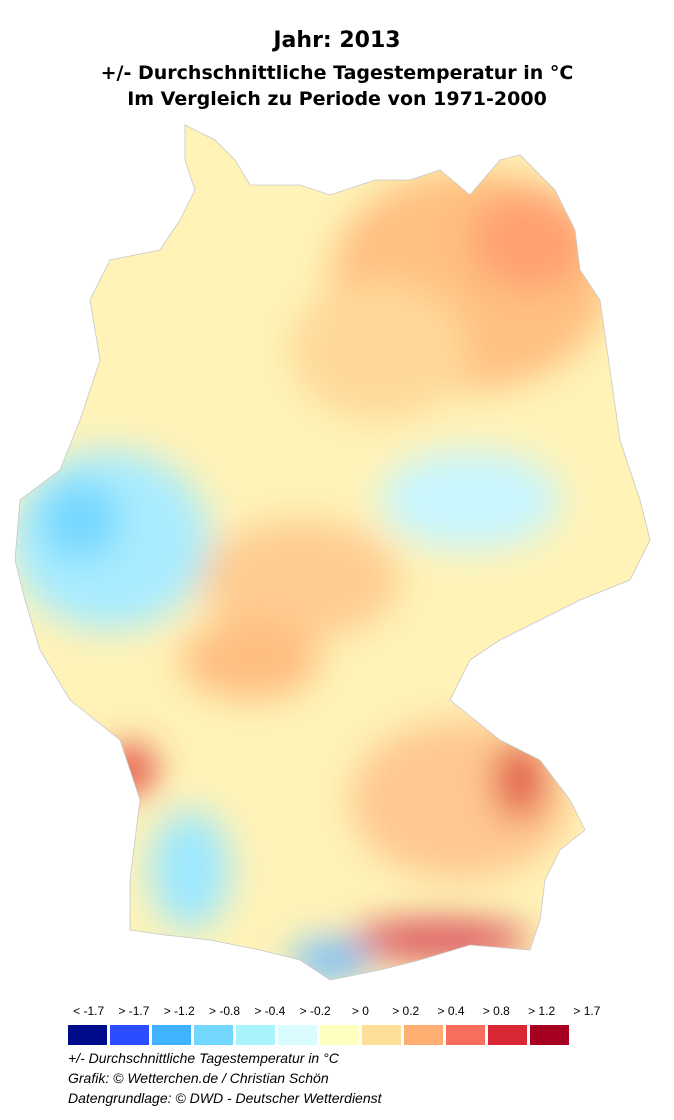 This screenshot has height=1120, width=674. I want to click on map-subtitle-period: Im Vergleich zu Periode von 1971-2000, so click(337, 99).